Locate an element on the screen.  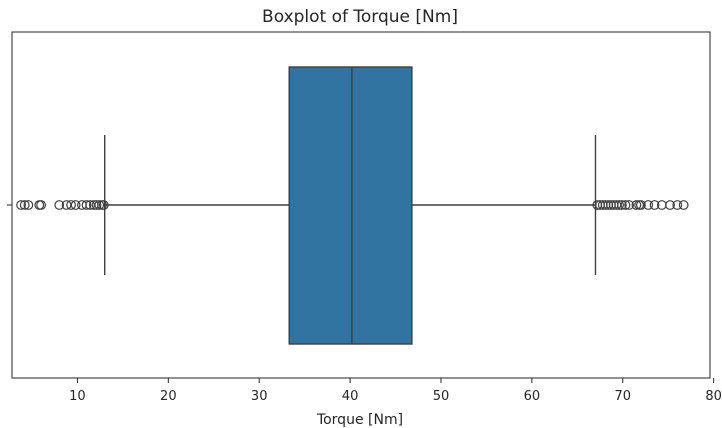
x-tick-label: 30 is located at coordinates (259, 396).